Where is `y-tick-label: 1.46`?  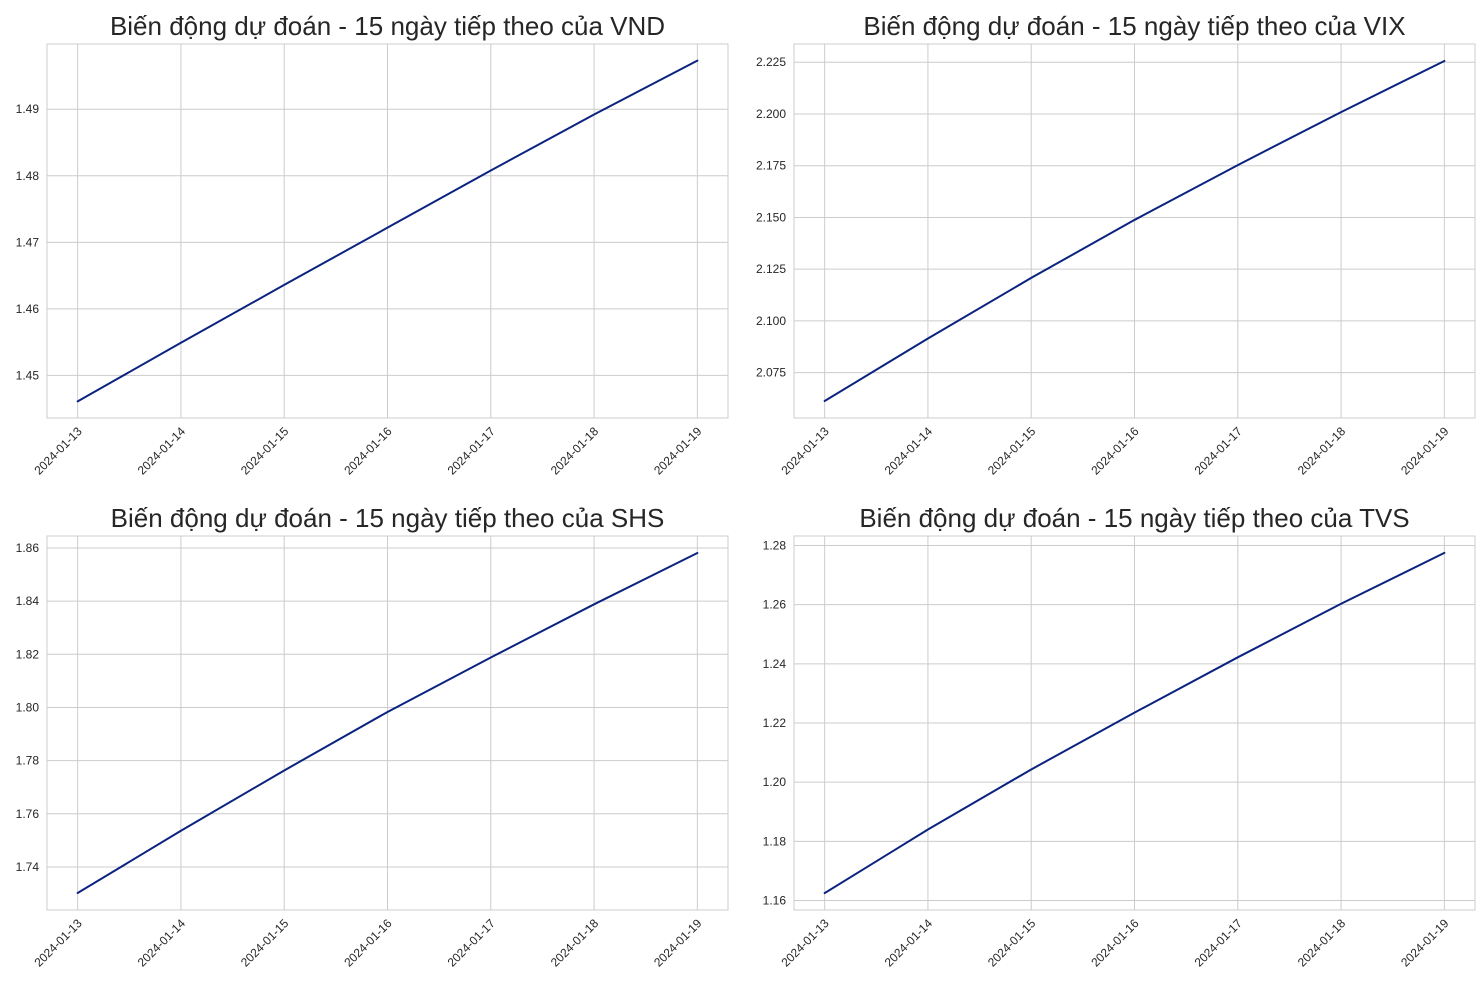 y-tick-label: 1.46 is located at coordinates (28, 309).